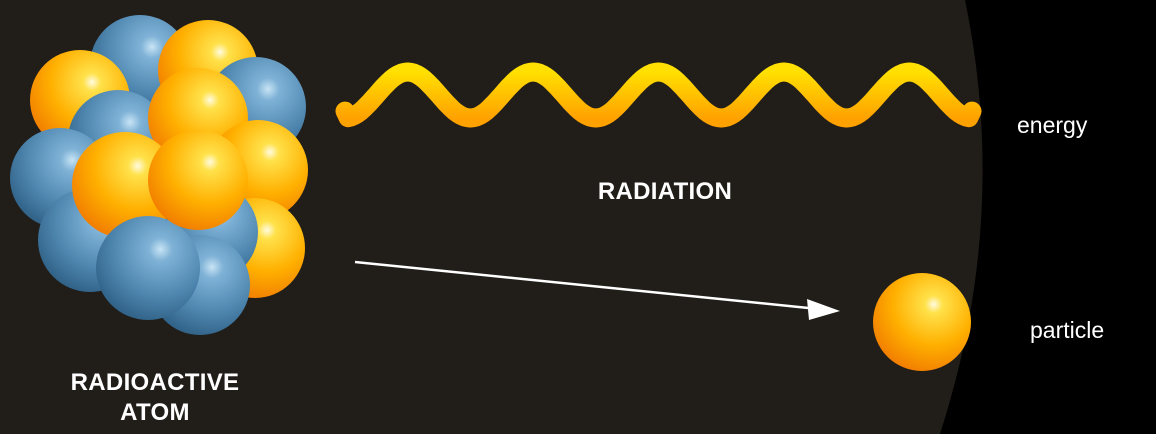 The height and width of the screenshot is (434, 1156). I want to click on atom-label-line1: RADIOACTIVE, so click(155, 382).